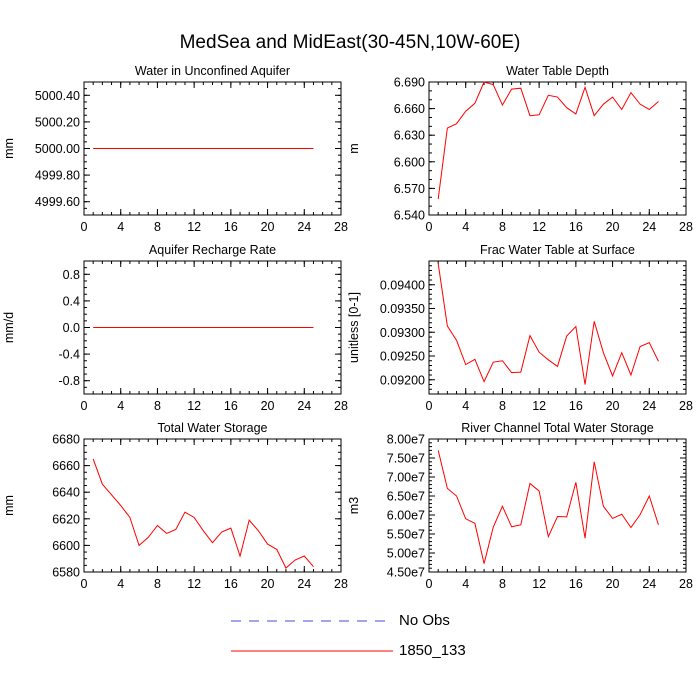 This screenshot has width=700, height=700. What do you see at coordinates (69, 381) in the screenshot?
I see `y-tick-label: -0.8` at bounding box center [69, 381].